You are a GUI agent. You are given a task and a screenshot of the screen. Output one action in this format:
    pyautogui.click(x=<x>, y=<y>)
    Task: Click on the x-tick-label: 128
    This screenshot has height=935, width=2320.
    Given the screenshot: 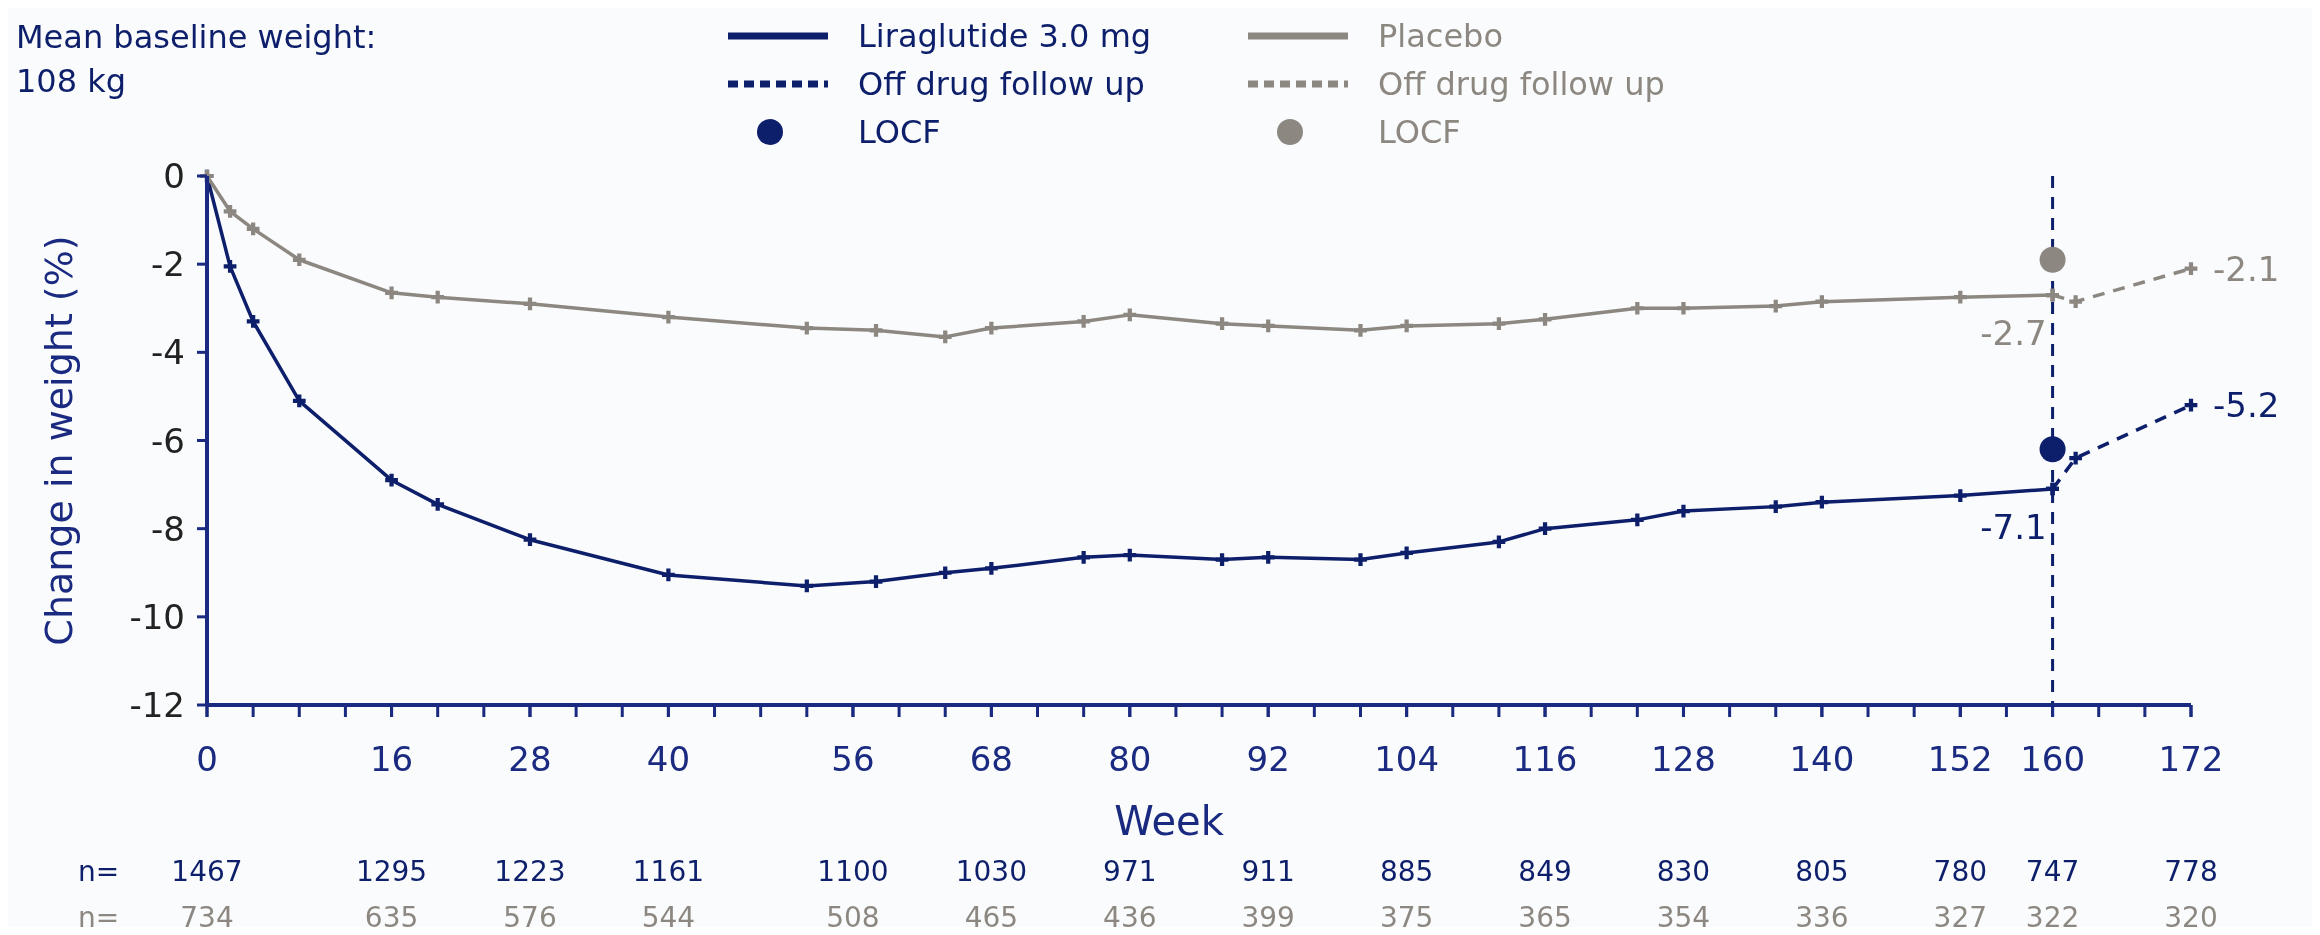 What is the action you would take?
    pyautogui.click(x=1683, y=759)
    